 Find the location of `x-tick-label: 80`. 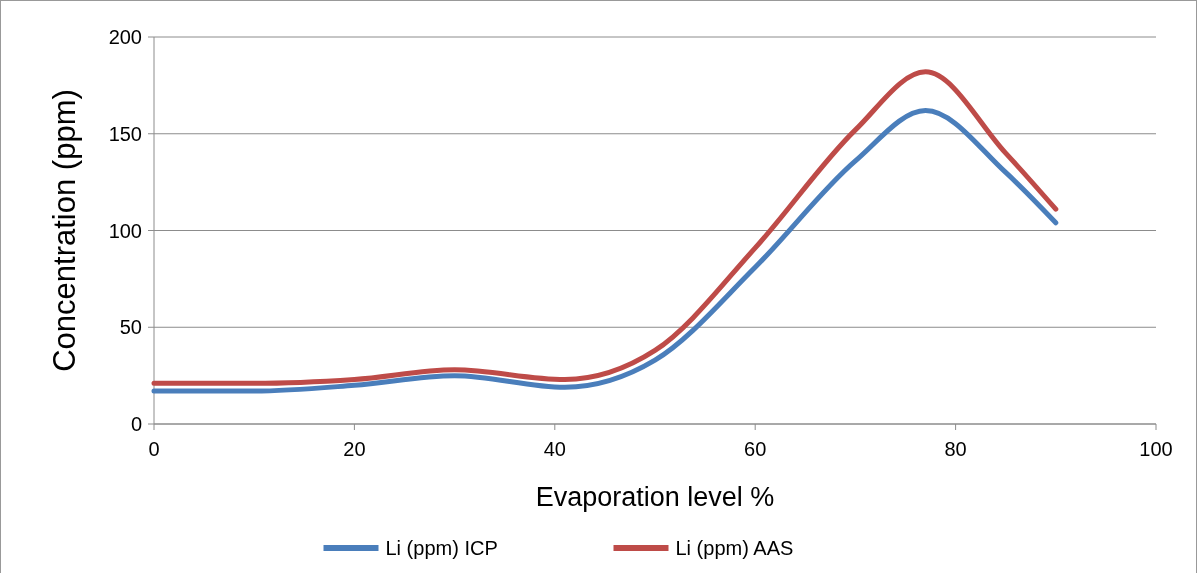

x-tick-label: 80 is located at coordinates (955, 449).